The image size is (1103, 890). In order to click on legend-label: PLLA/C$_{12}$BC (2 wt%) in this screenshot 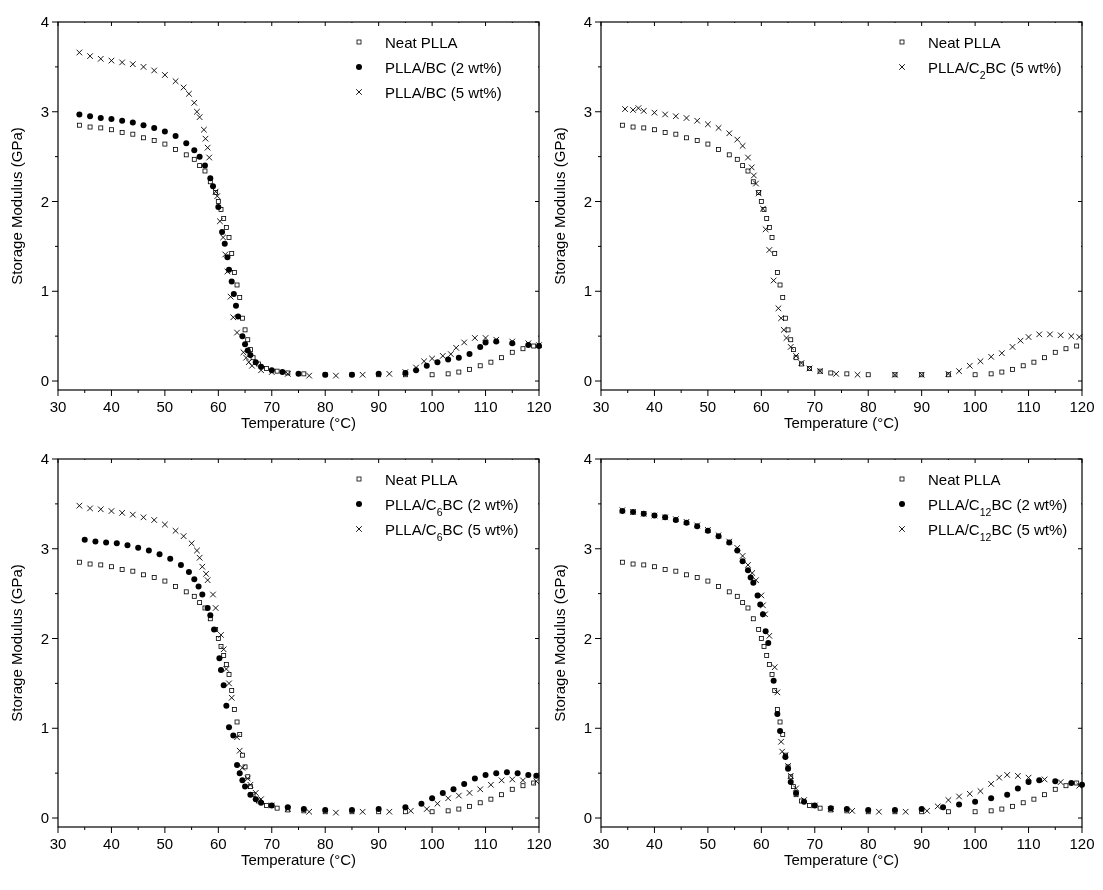, I will do `click(998, 507)`.